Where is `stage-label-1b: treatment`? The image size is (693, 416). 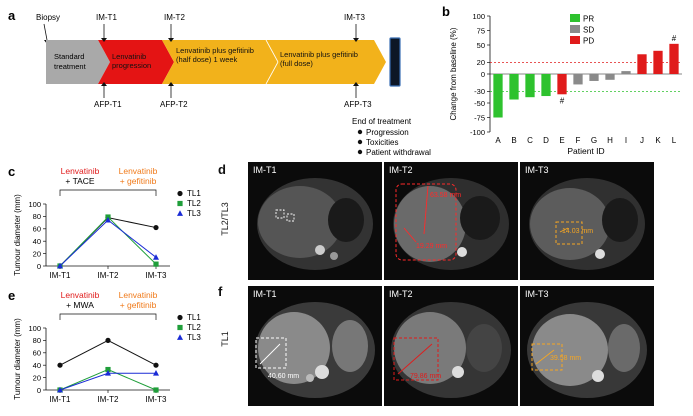
stage-label-1b: treatment is located at coordinates (70, 66).